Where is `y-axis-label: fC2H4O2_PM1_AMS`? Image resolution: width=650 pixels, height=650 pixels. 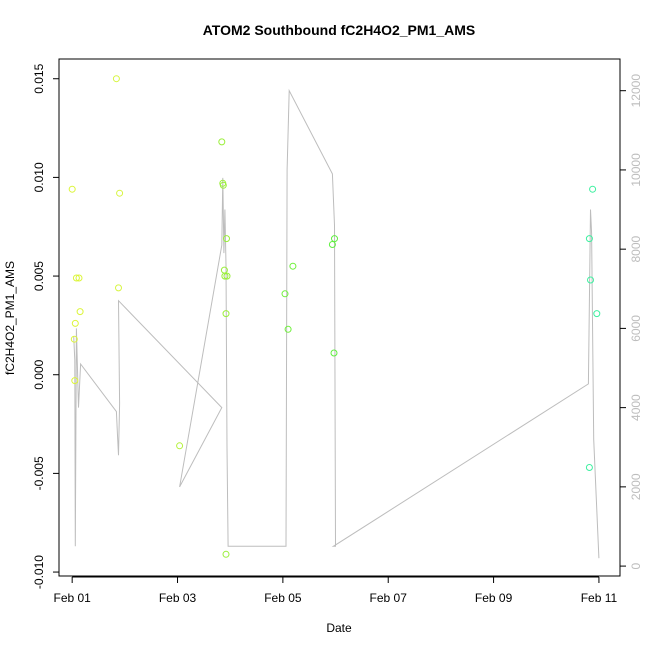
y-axis-label: fC2H4O2_PM1_AMS is located at coordinates (10, 318).